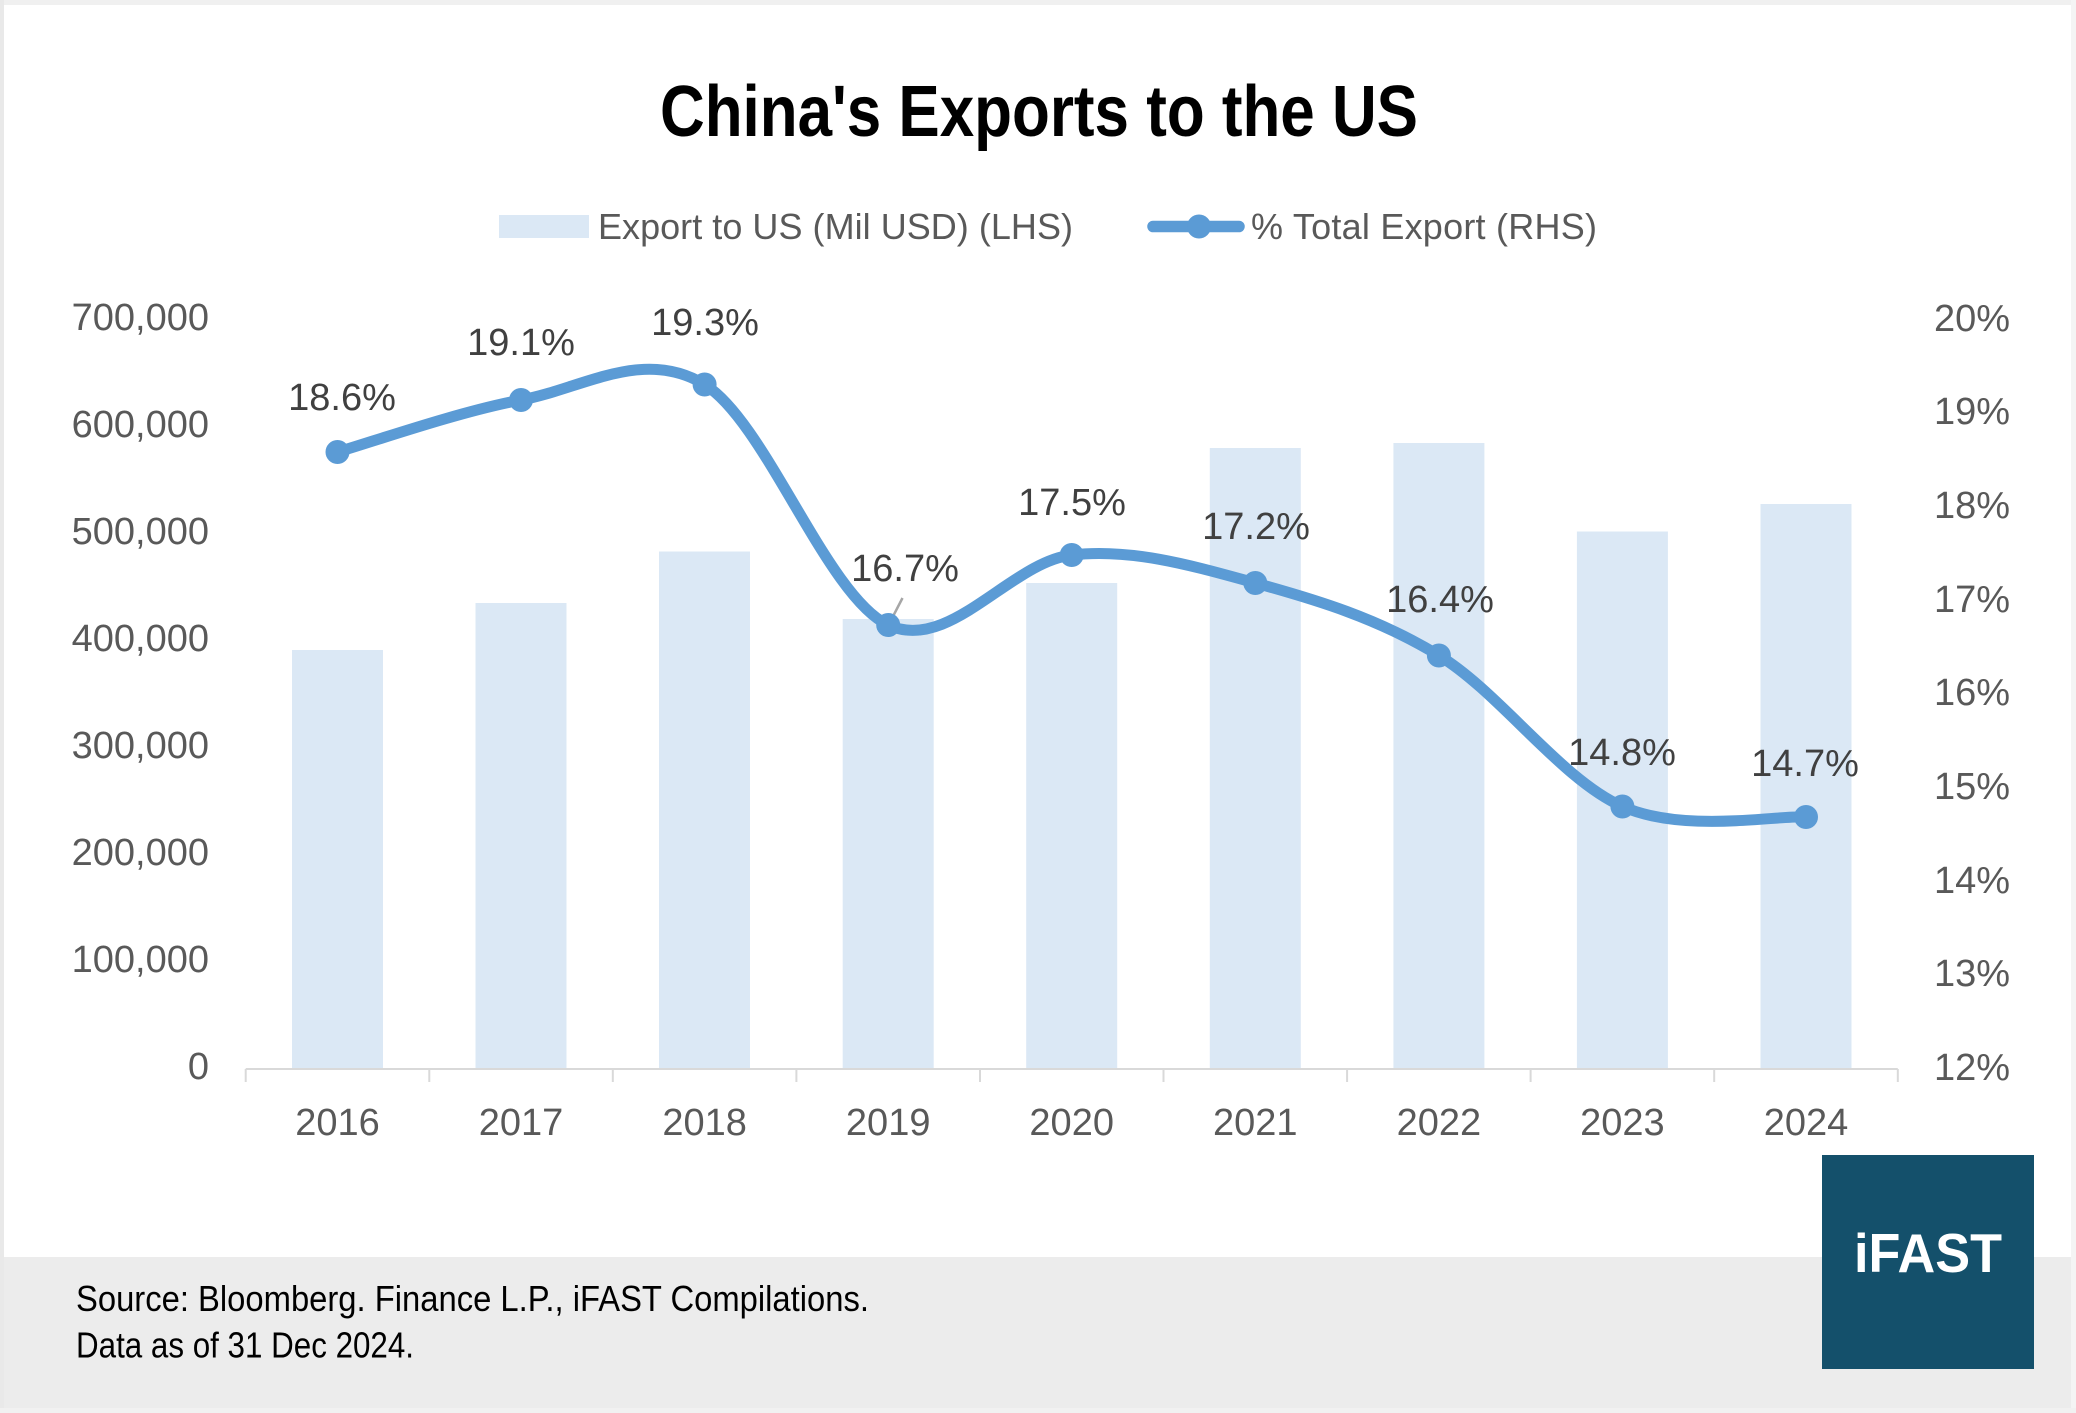 This screenshot has height=1413, width=2076. I want to click on svg-text: iFAST, so click(1928, 1253).